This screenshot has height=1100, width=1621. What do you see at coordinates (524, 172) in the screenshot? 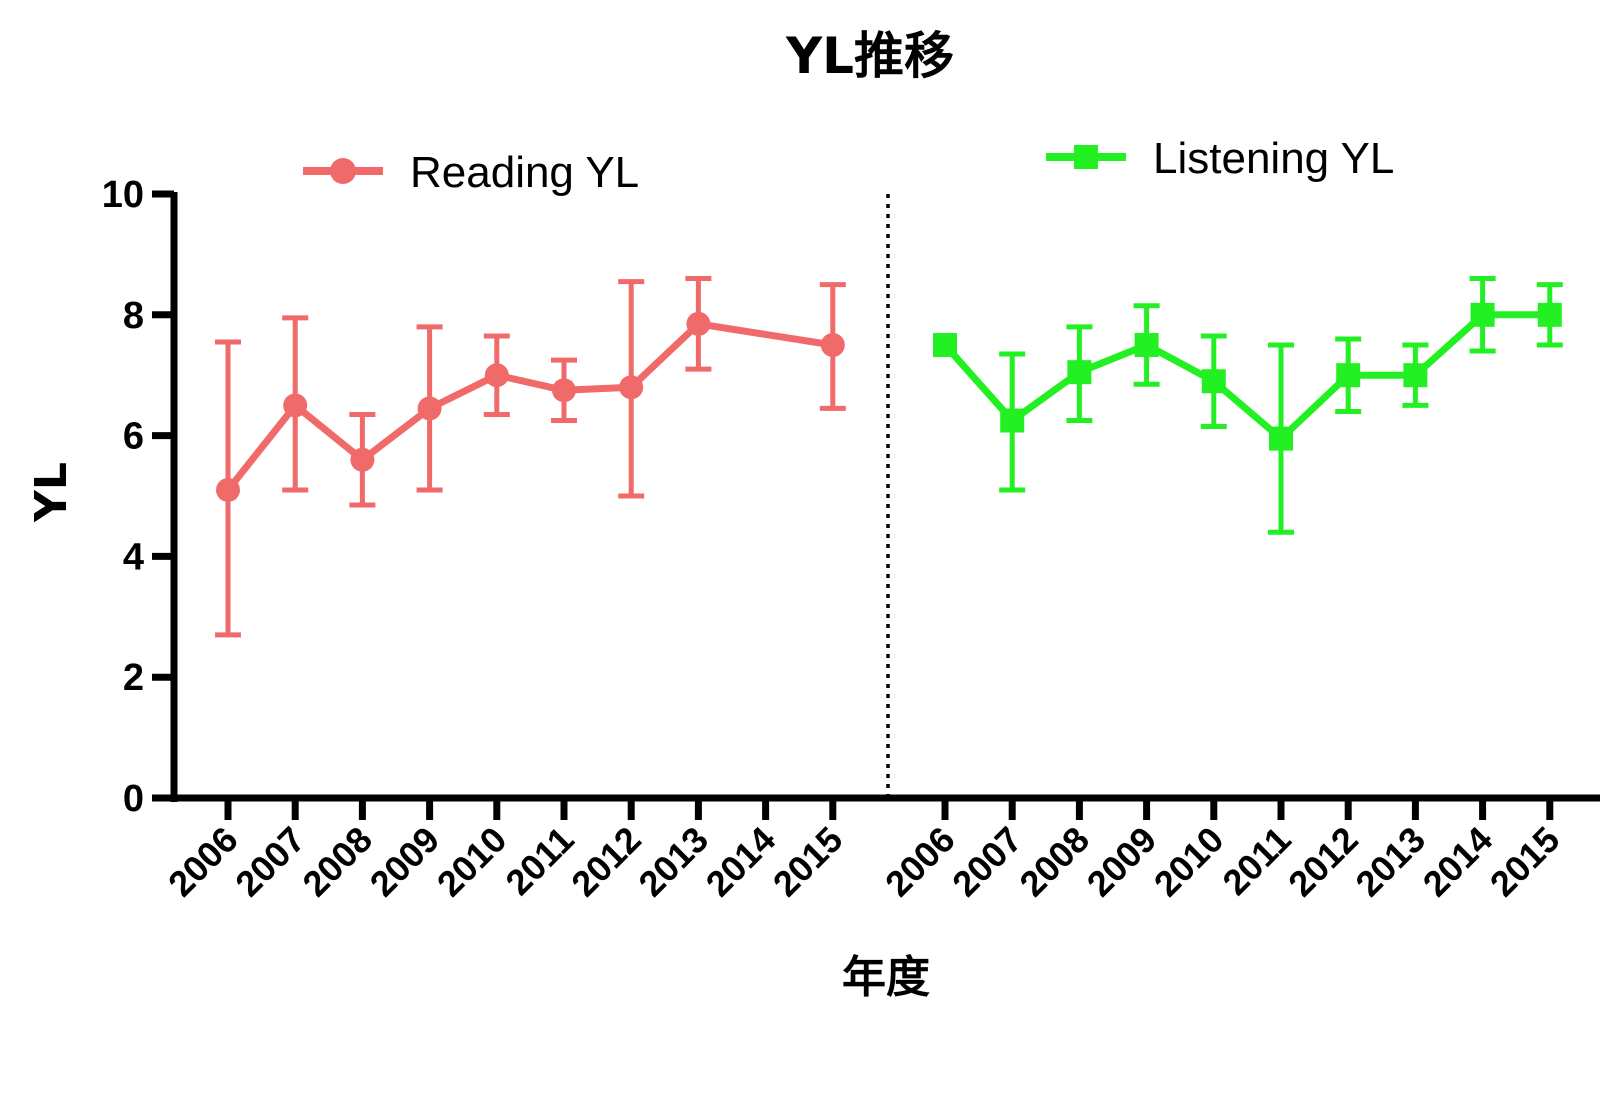
I see `legend-reading-label: Reading YL` at bounding box center [524, 172].